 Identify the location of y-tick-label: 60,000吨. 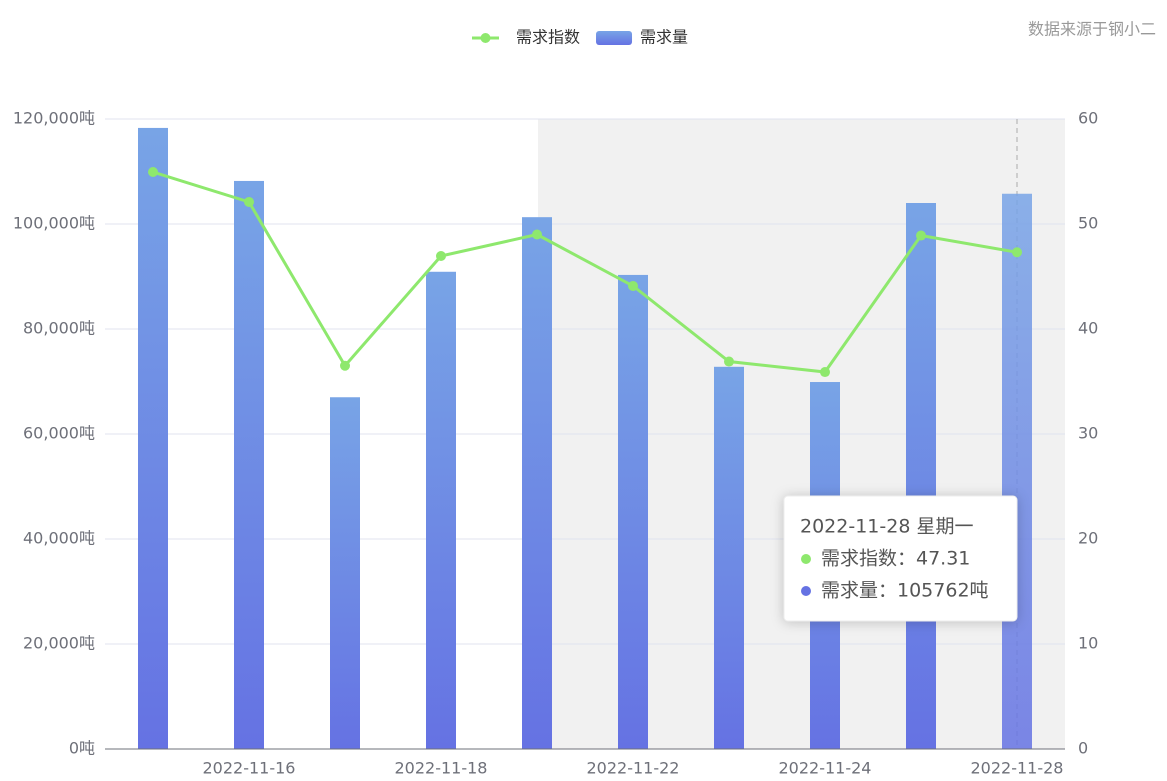
(59, 433).